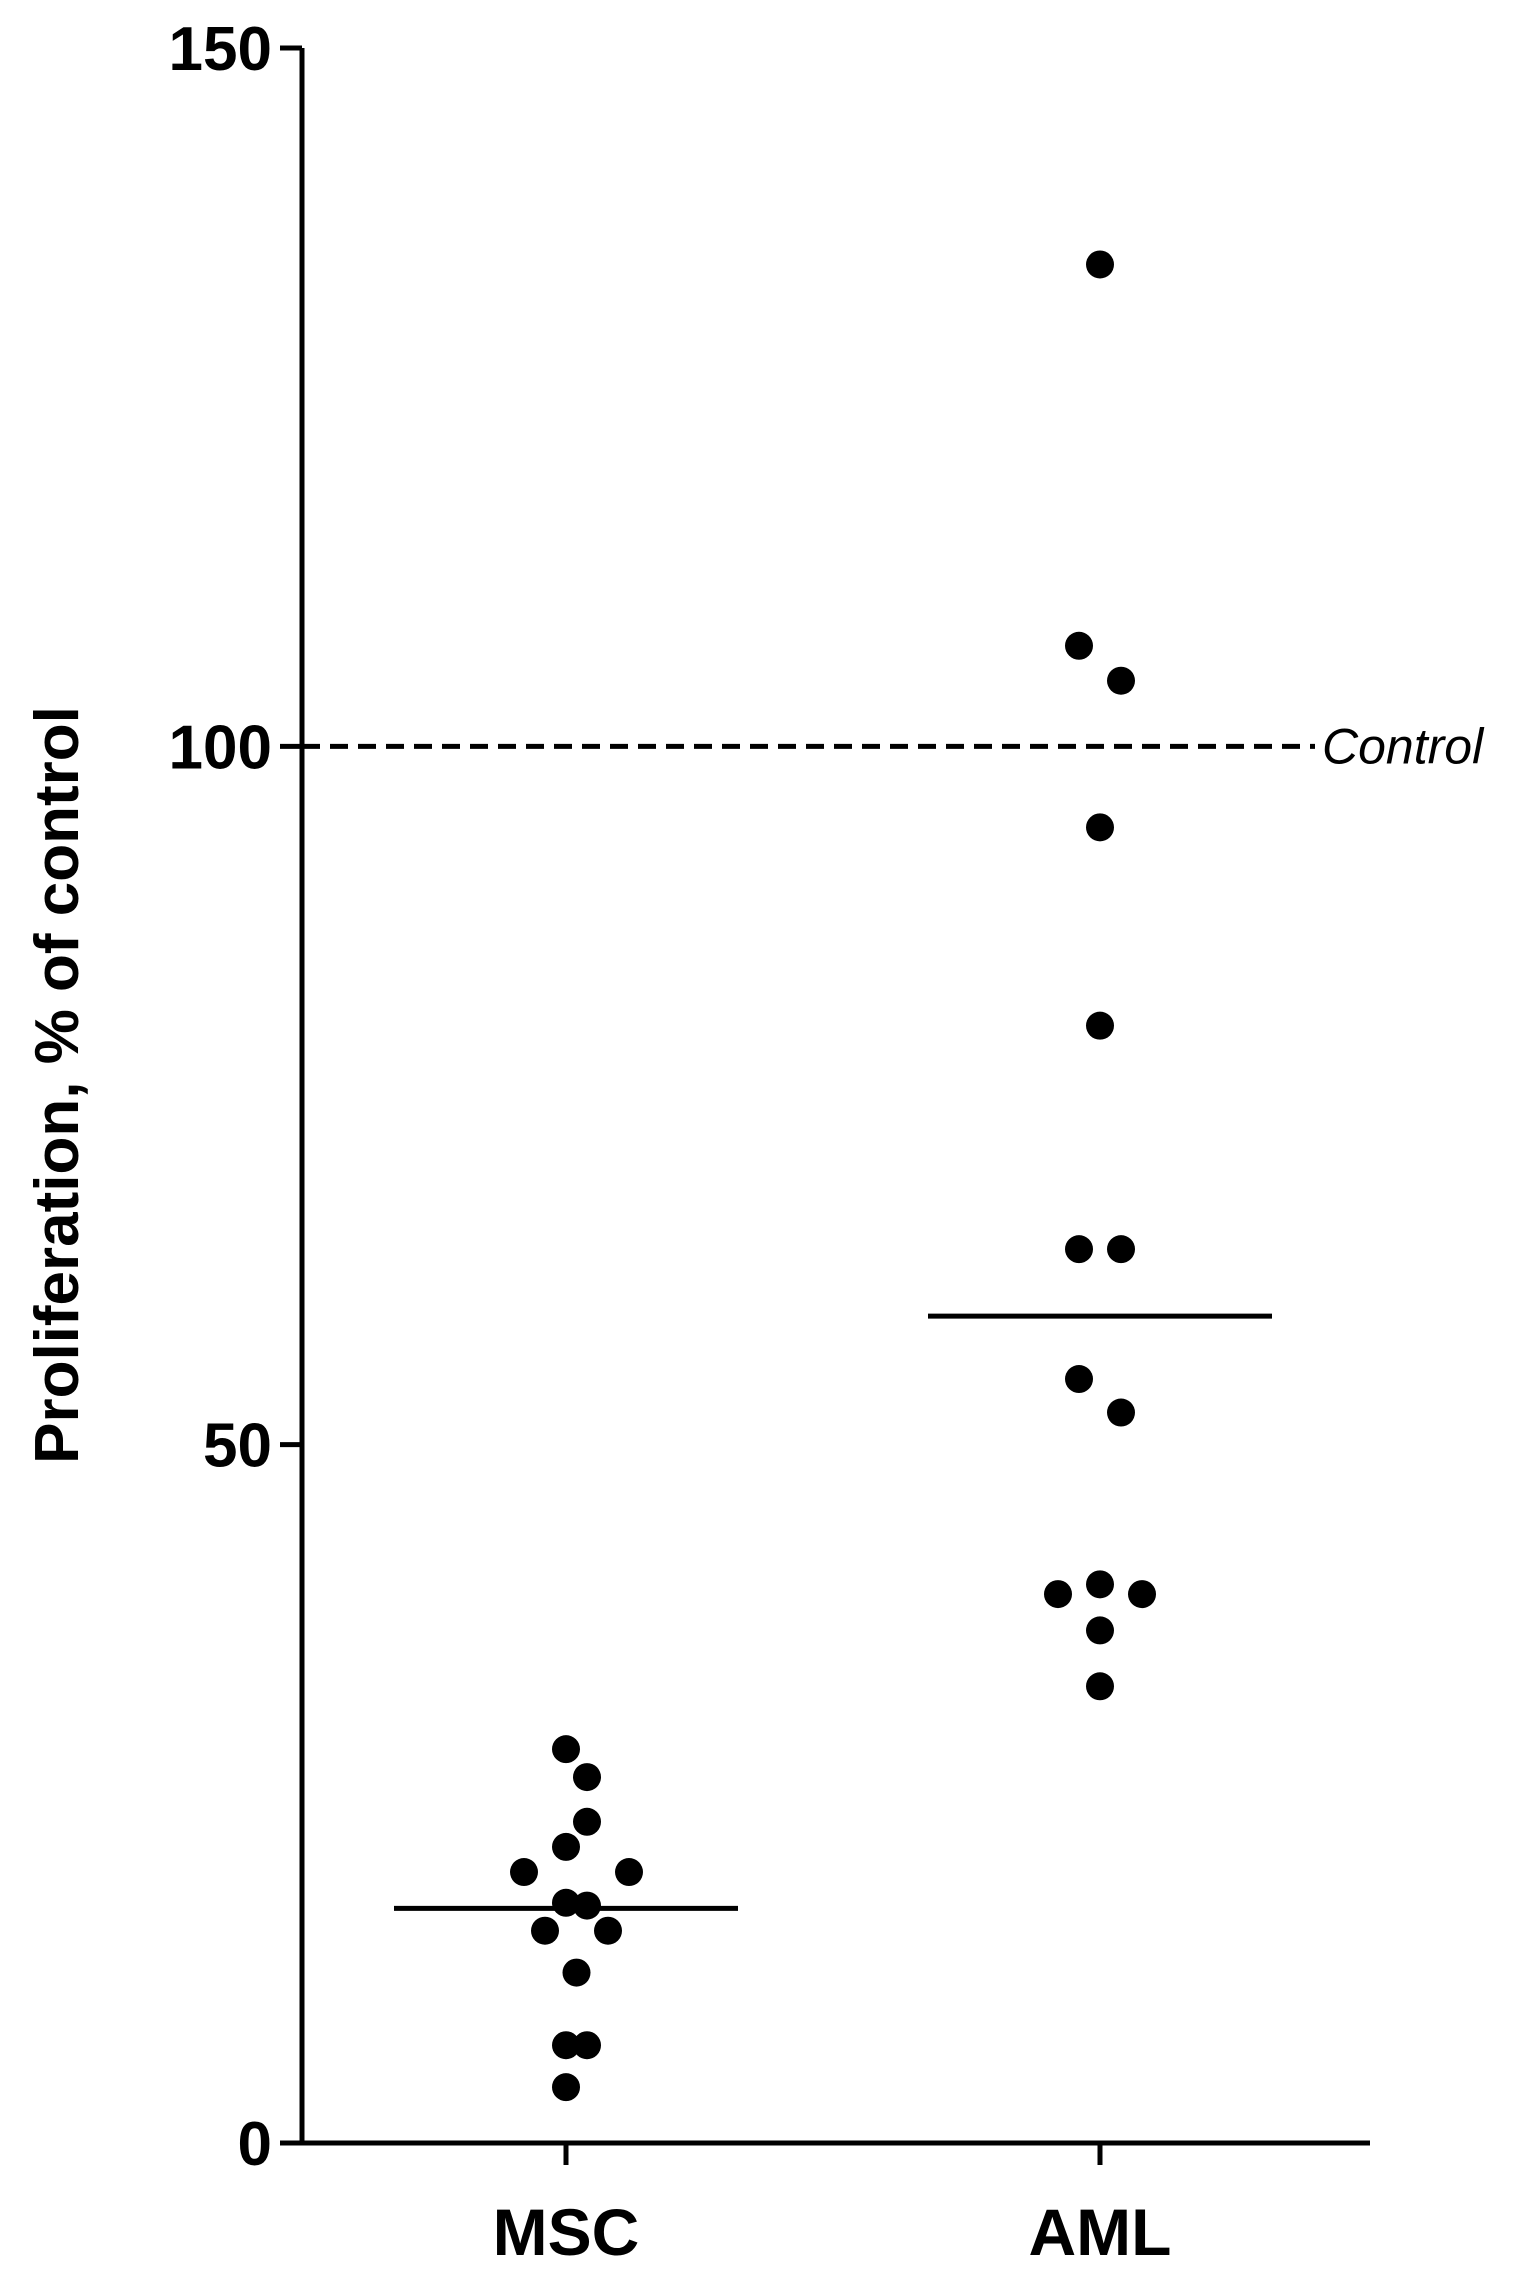 The width and height of the screenshot is (1528, 2272). I want to click on y-axis-title: Proliferation, % of control, so click(57, 1085).